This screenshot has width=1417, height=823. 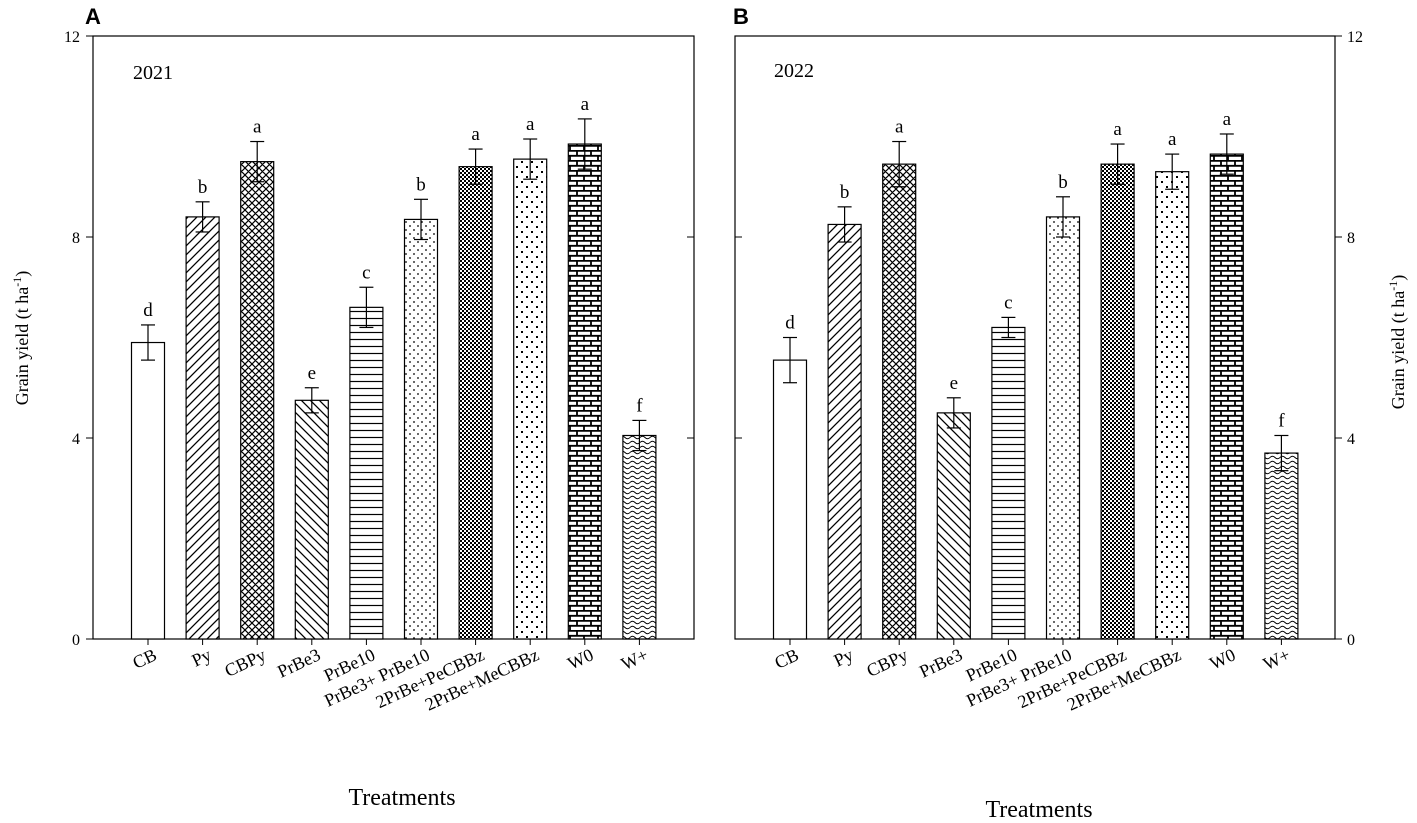 What do you see at coordinates (953, 526) in the screenshot?
I see `bar-b-prbe3` at bounding box center [953, 526].